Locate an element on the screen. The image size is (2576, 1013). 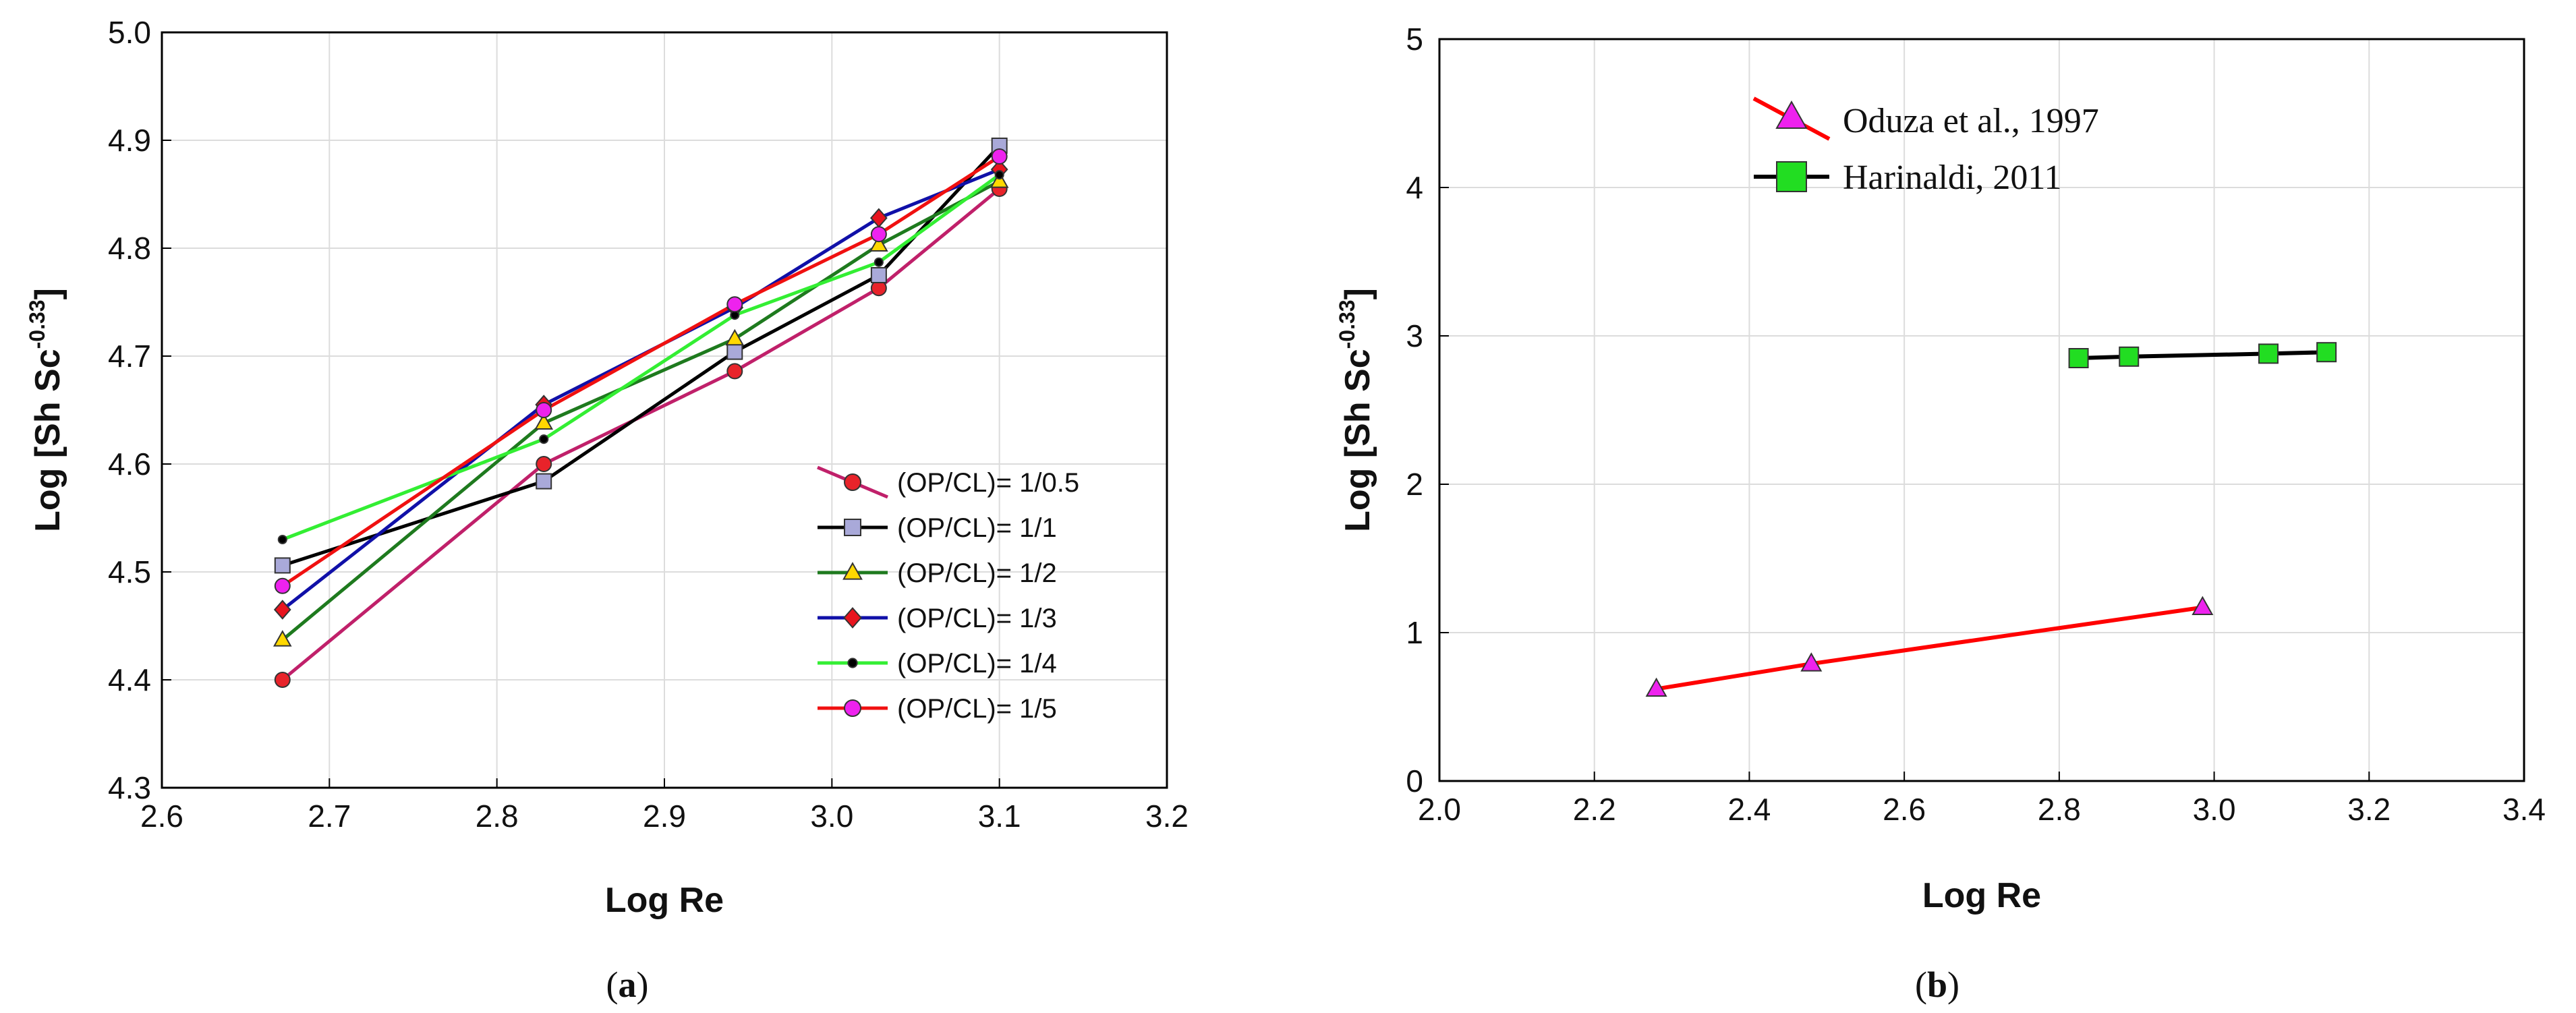
a-y-tick-label: 4.7 is located at coordinates (129, 356).